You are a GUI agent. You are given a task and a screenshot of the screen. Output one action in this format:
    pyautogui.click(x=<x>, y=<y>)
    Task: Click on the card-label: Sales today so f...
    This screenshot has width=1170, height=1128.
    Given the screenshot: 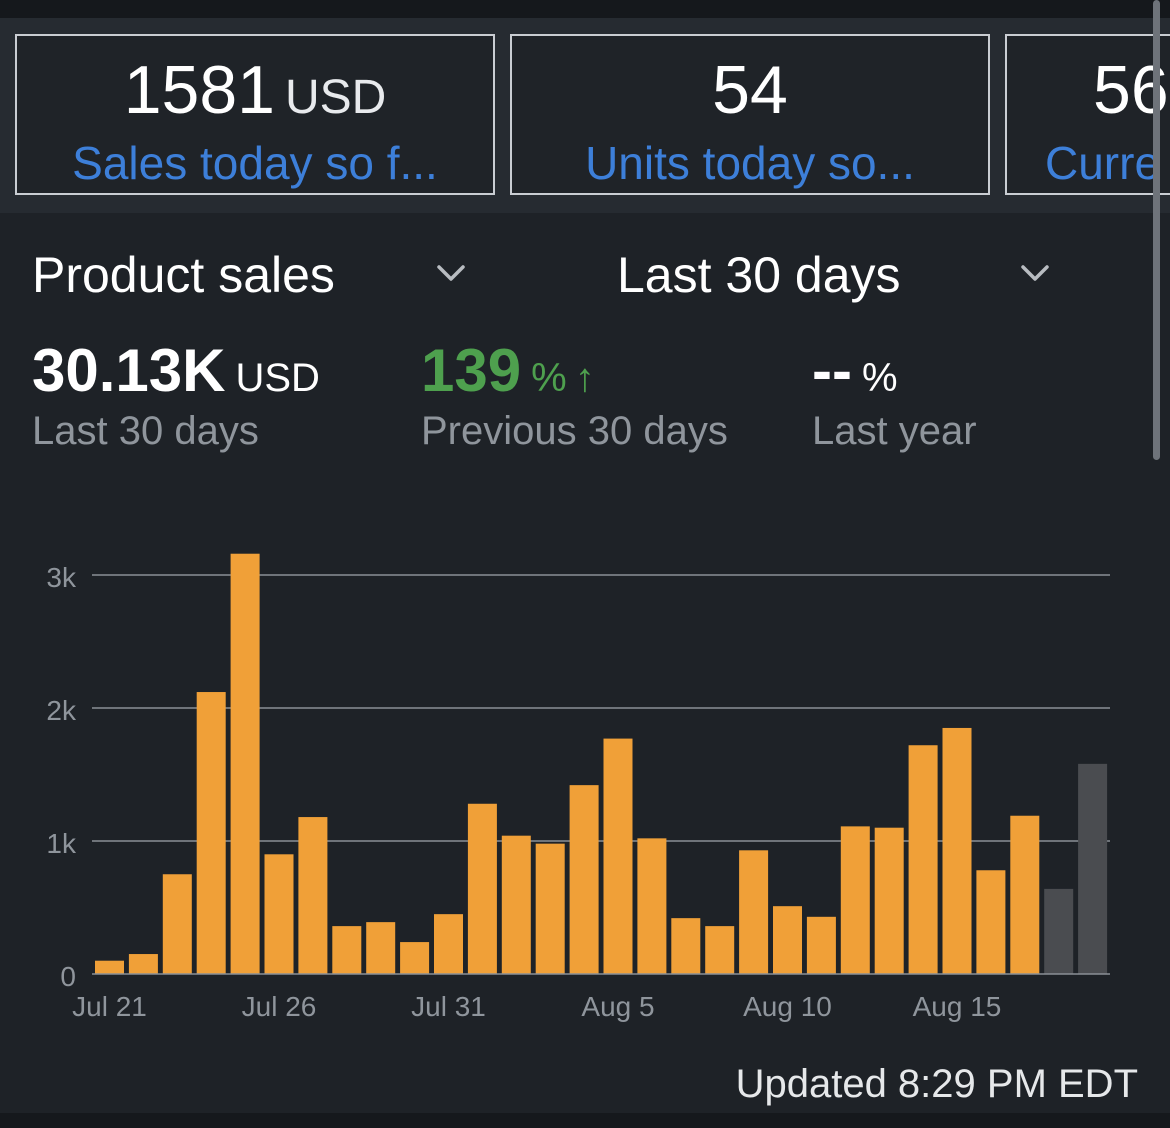 What is the action you would take?
    pyautogui.click(x=255, y=163)
    